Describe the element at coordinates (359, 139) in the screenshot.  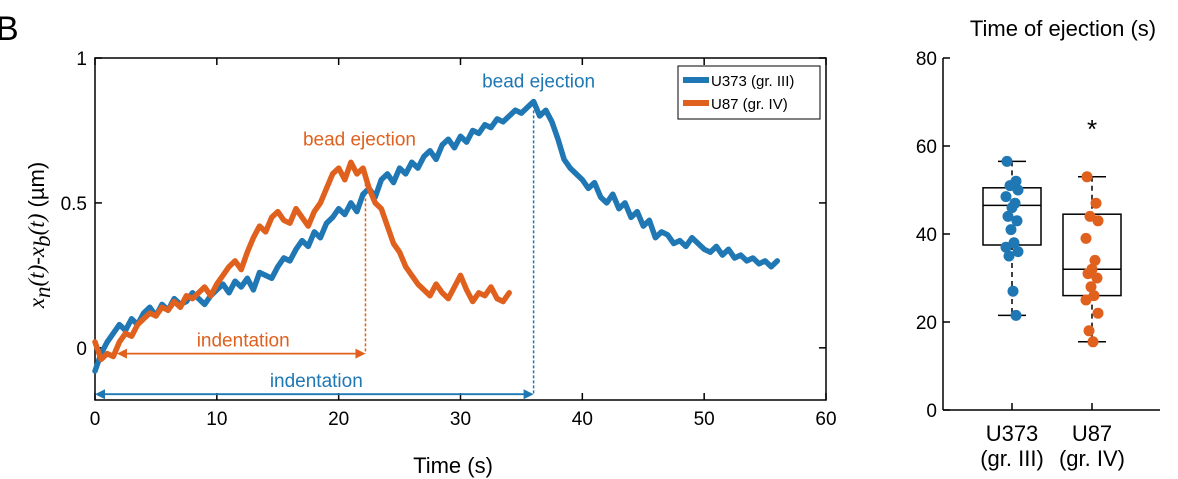
I see `bead-ejection-label-u87: bead ejection` at that location.